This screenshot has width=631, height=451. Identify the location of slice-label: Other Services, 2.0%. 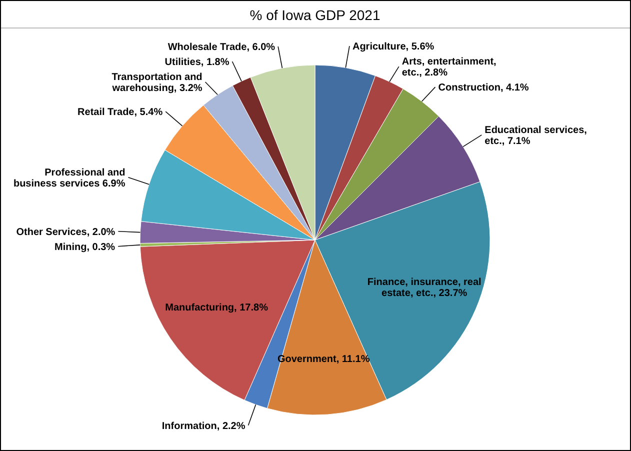
(66, 232).